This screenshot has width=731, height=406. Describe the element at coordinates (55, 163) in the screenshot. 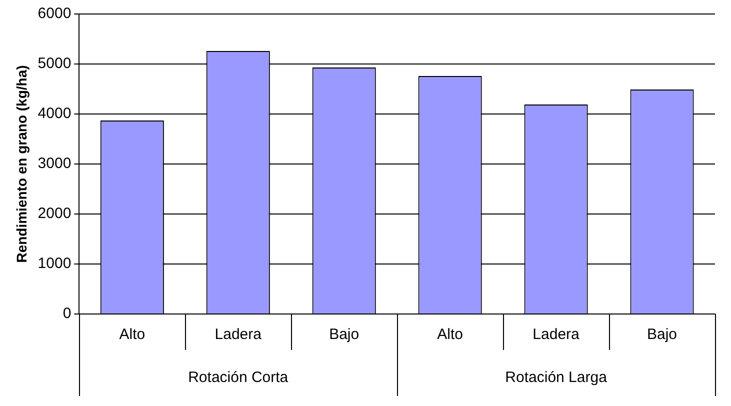

I see `y-tick-label: 3000` at that location.